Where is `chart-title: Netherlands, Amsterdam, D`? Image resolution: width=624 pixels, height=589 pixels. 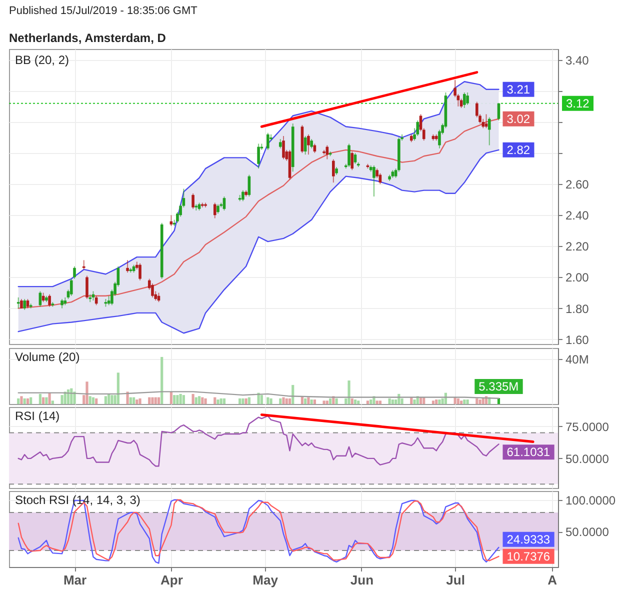 chart-title: Netherlands, Amsterdam, D is located at coordinates (87, 38).